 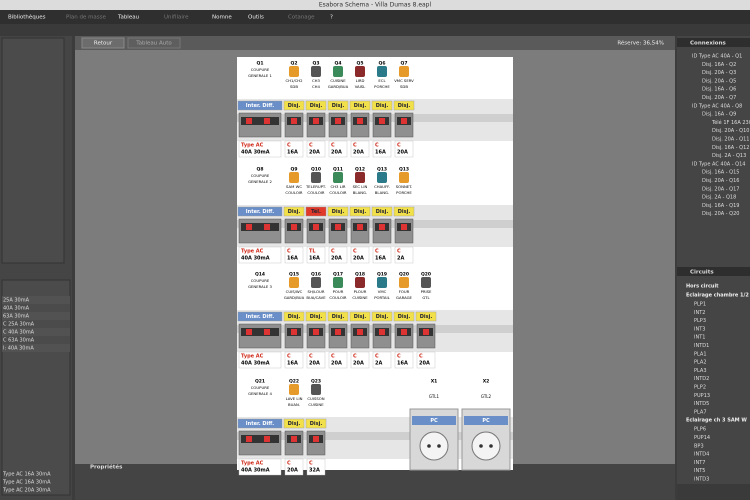 I want to click on tree-item: ID Type AC 40A - Q8, so click(x=717, y=106).